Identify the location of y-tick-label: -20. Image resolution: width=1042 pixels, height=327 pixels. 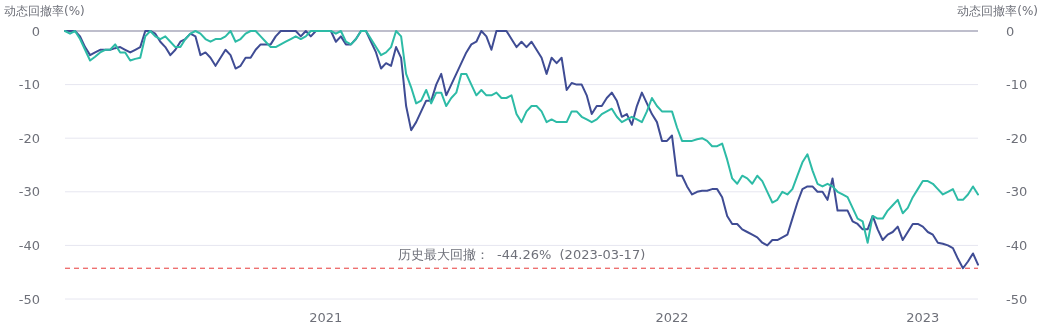
(29, 138).